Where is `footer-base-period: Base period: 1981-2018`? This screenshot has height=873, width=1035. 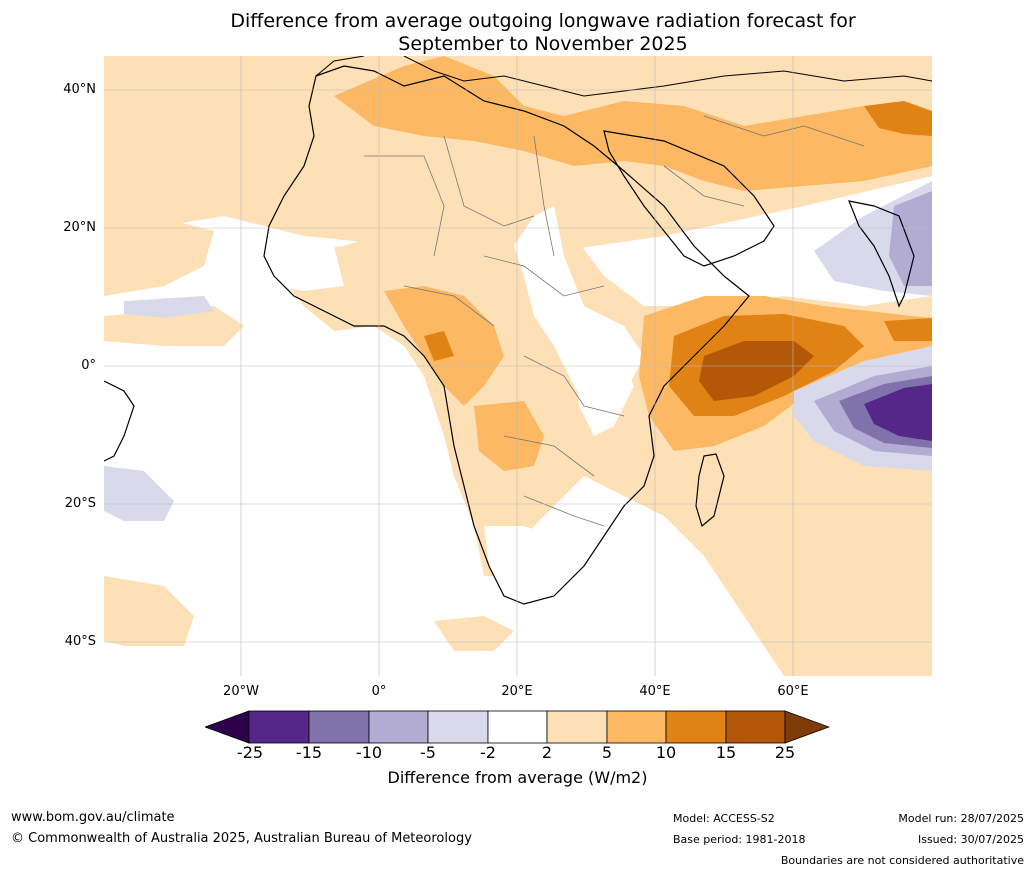 footer-base-period: Base period: 1981-2018 is located at coordinates (739, 839).